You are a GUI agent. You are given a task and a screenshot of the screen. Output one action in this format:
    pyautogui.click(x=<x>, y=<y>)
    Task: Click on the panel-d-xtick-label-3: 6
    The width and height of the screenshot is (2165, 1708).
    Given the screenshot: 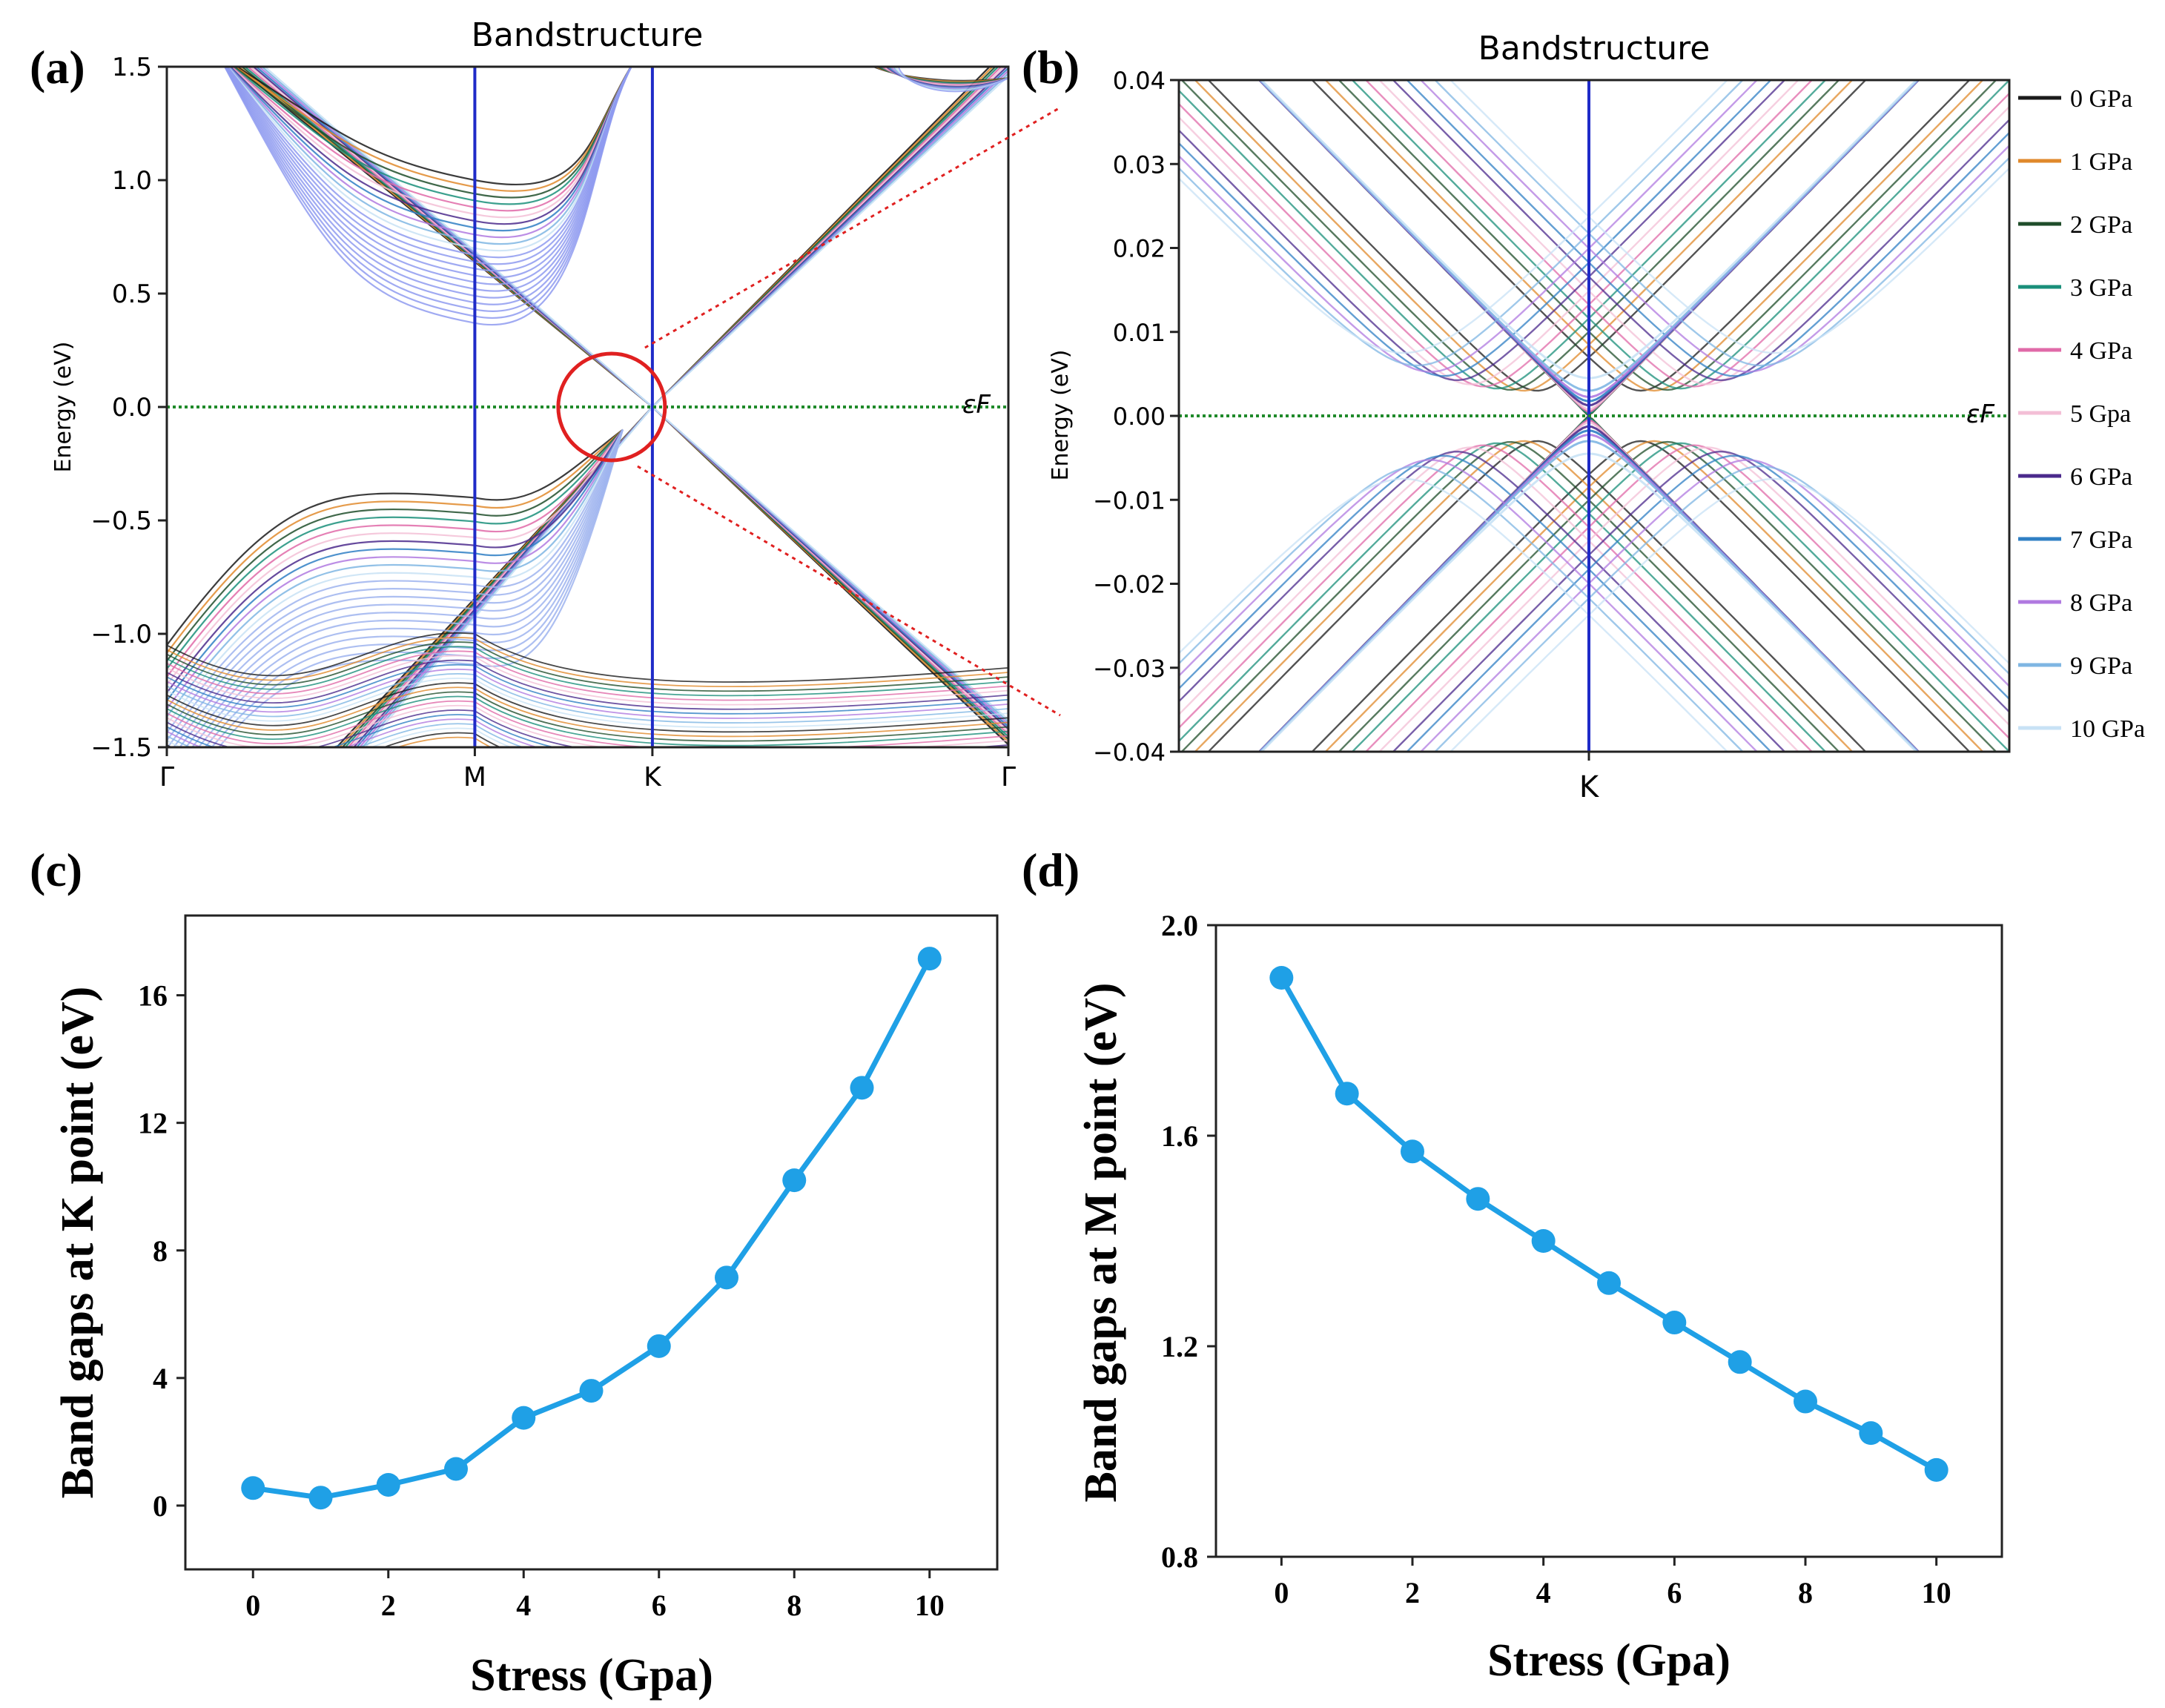 What is the action you would take?
    pyautogui.click(x=1675, y=1592)
    